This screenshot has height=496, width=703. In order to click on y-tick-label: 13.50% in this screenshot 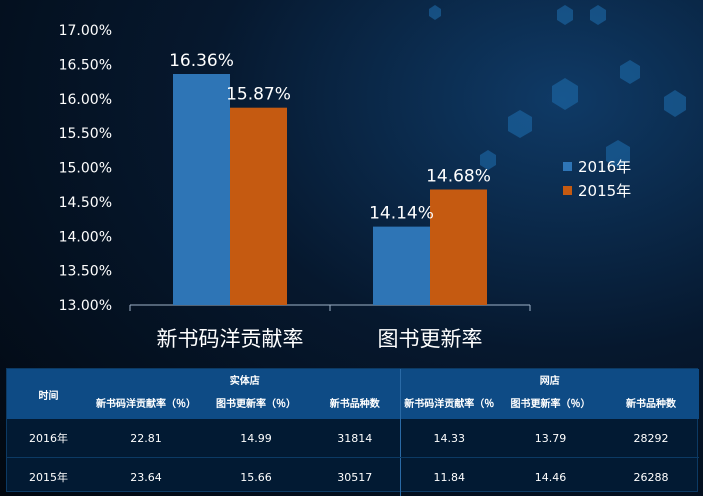, I will do `click(85, 272)`.